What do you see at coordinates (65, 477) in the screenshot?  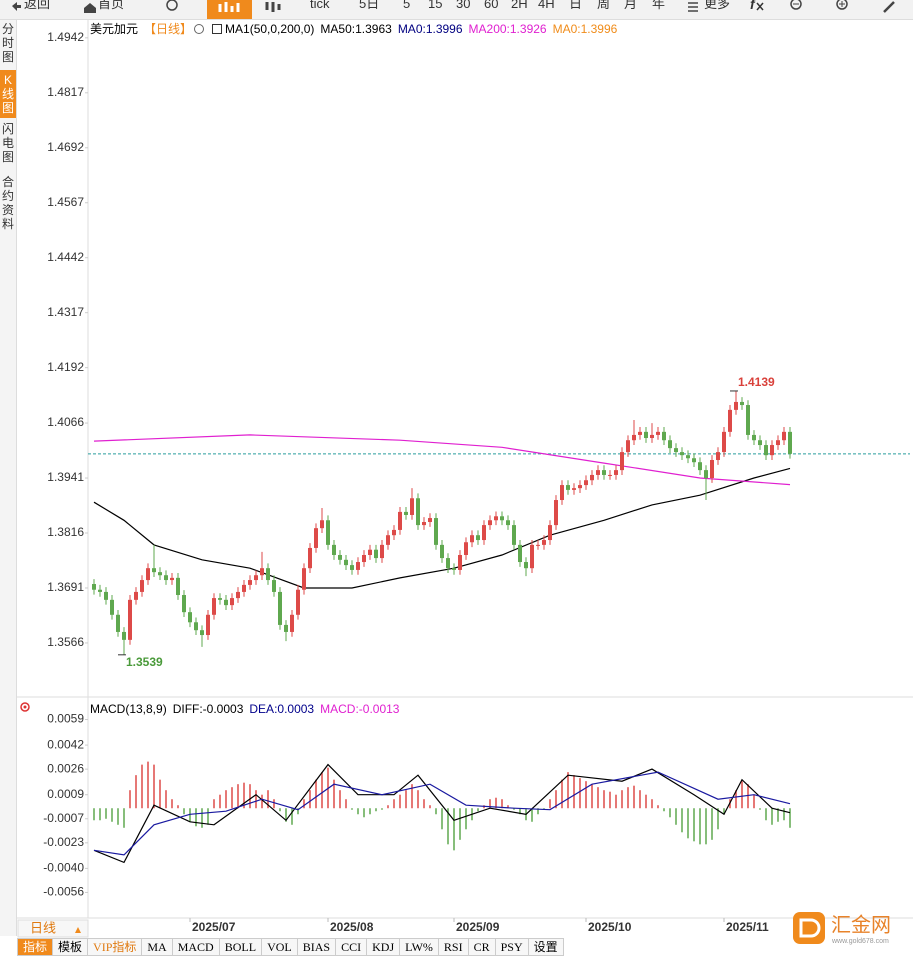 I see `y-tick-label: 1.3941` at bounding box center [65, 477].